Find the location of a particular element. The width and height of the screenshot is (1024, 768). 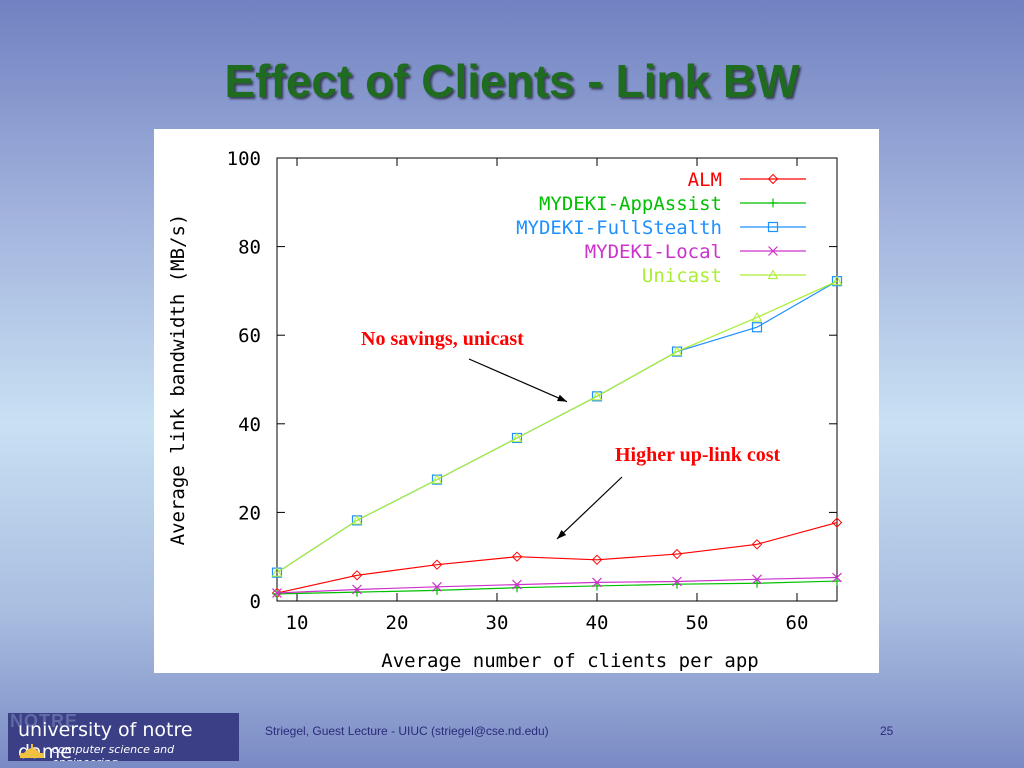

legend-label: Unicast is located at coordinates (682, 276).